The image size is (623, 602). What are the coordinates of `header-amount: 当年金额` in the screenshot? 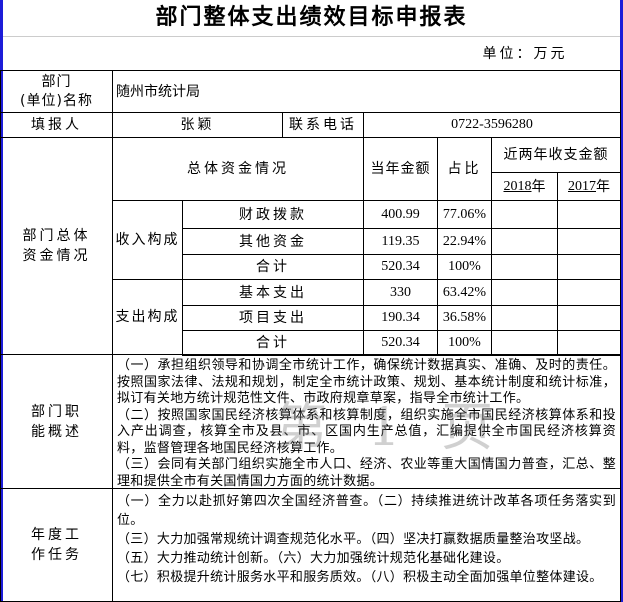 It's located at (400, 169).